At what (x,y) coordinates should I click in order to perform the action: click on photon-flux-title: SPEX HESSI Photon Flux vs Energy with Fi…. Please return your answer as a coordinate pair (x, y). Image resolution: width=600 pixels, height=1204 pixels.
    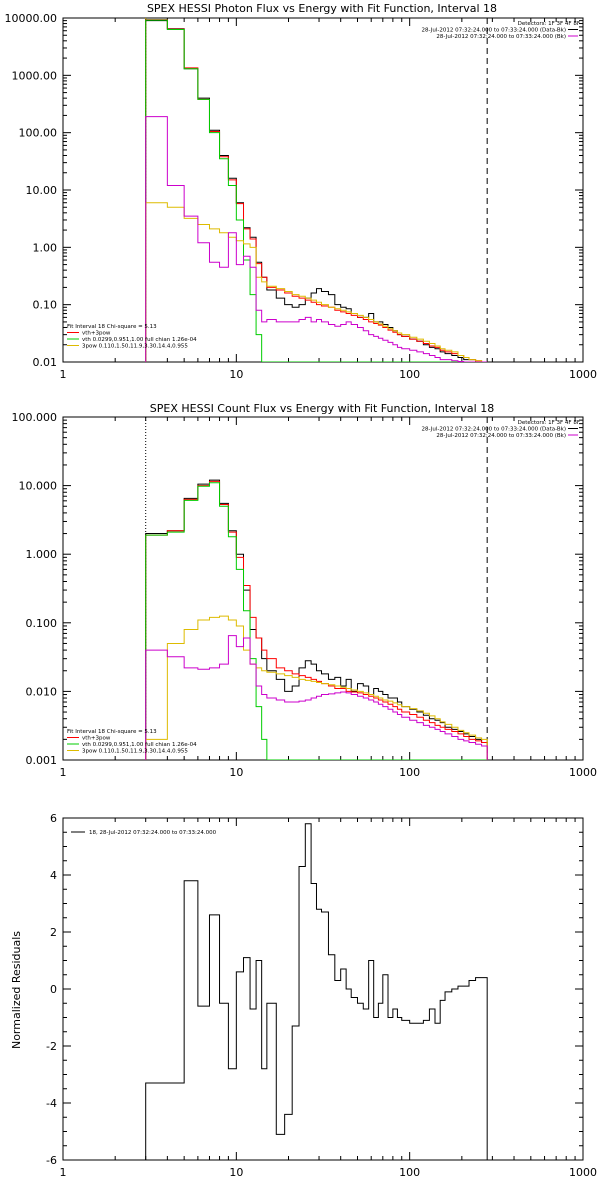
    Looking at the image, I should click on (322, 8).